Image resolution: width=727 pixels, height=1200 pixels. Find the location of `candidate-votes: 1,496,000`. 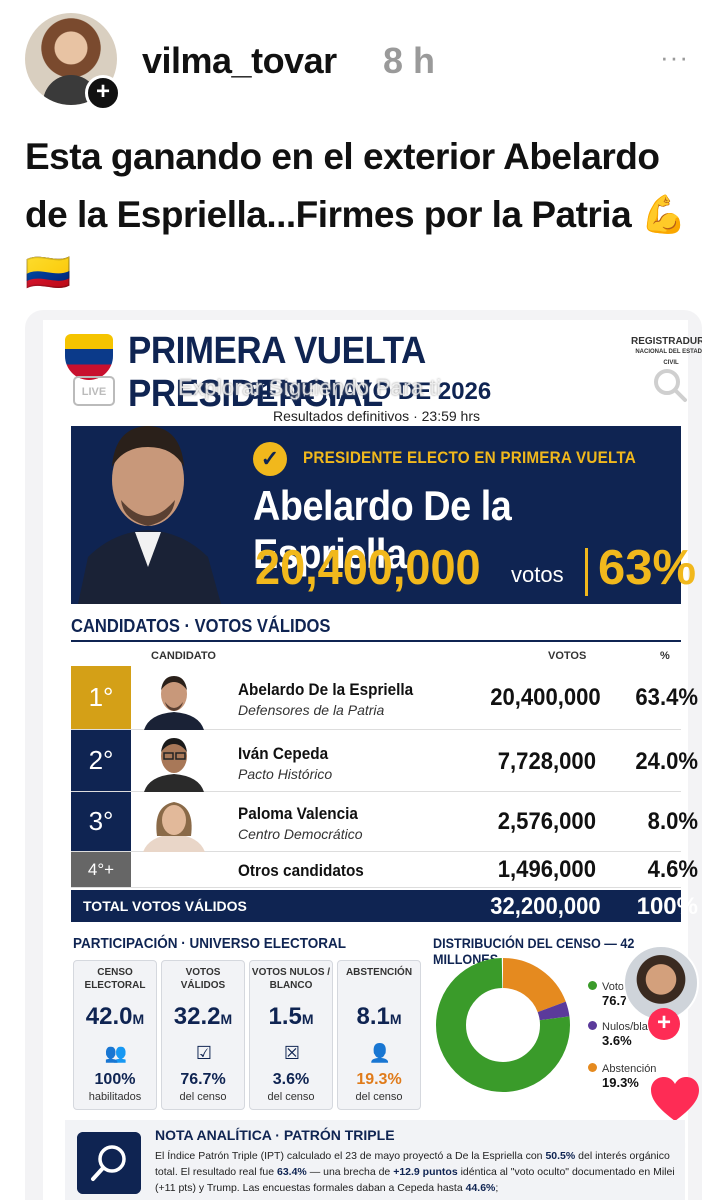

candidate-votes: 1,496,000 is located at coordinates (546, 869).